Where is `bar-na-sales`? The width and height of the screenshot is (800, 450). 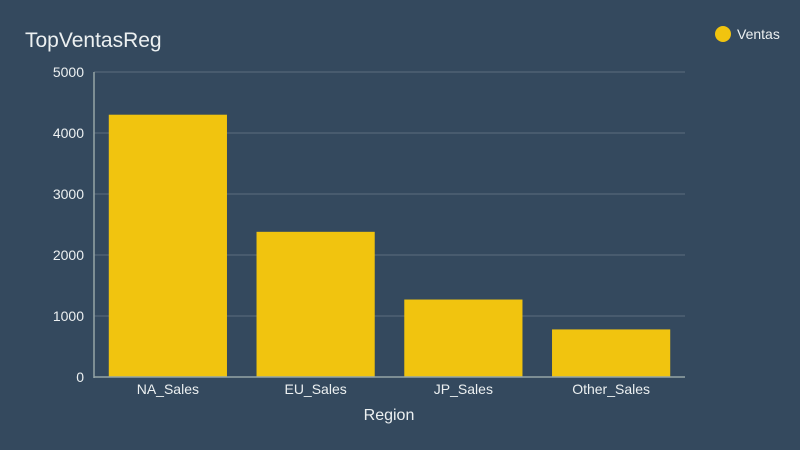
bar-na-sales is located at coordinates (167, 245).